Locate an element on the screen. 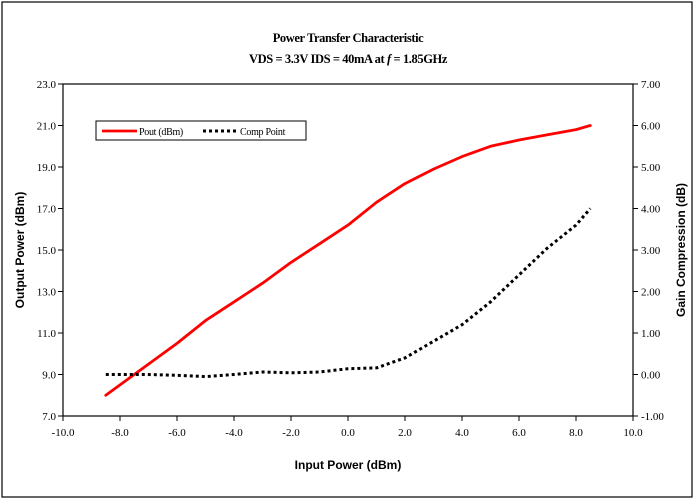  y2-tick-label: -1.00 is located at coordinates (652, 417).